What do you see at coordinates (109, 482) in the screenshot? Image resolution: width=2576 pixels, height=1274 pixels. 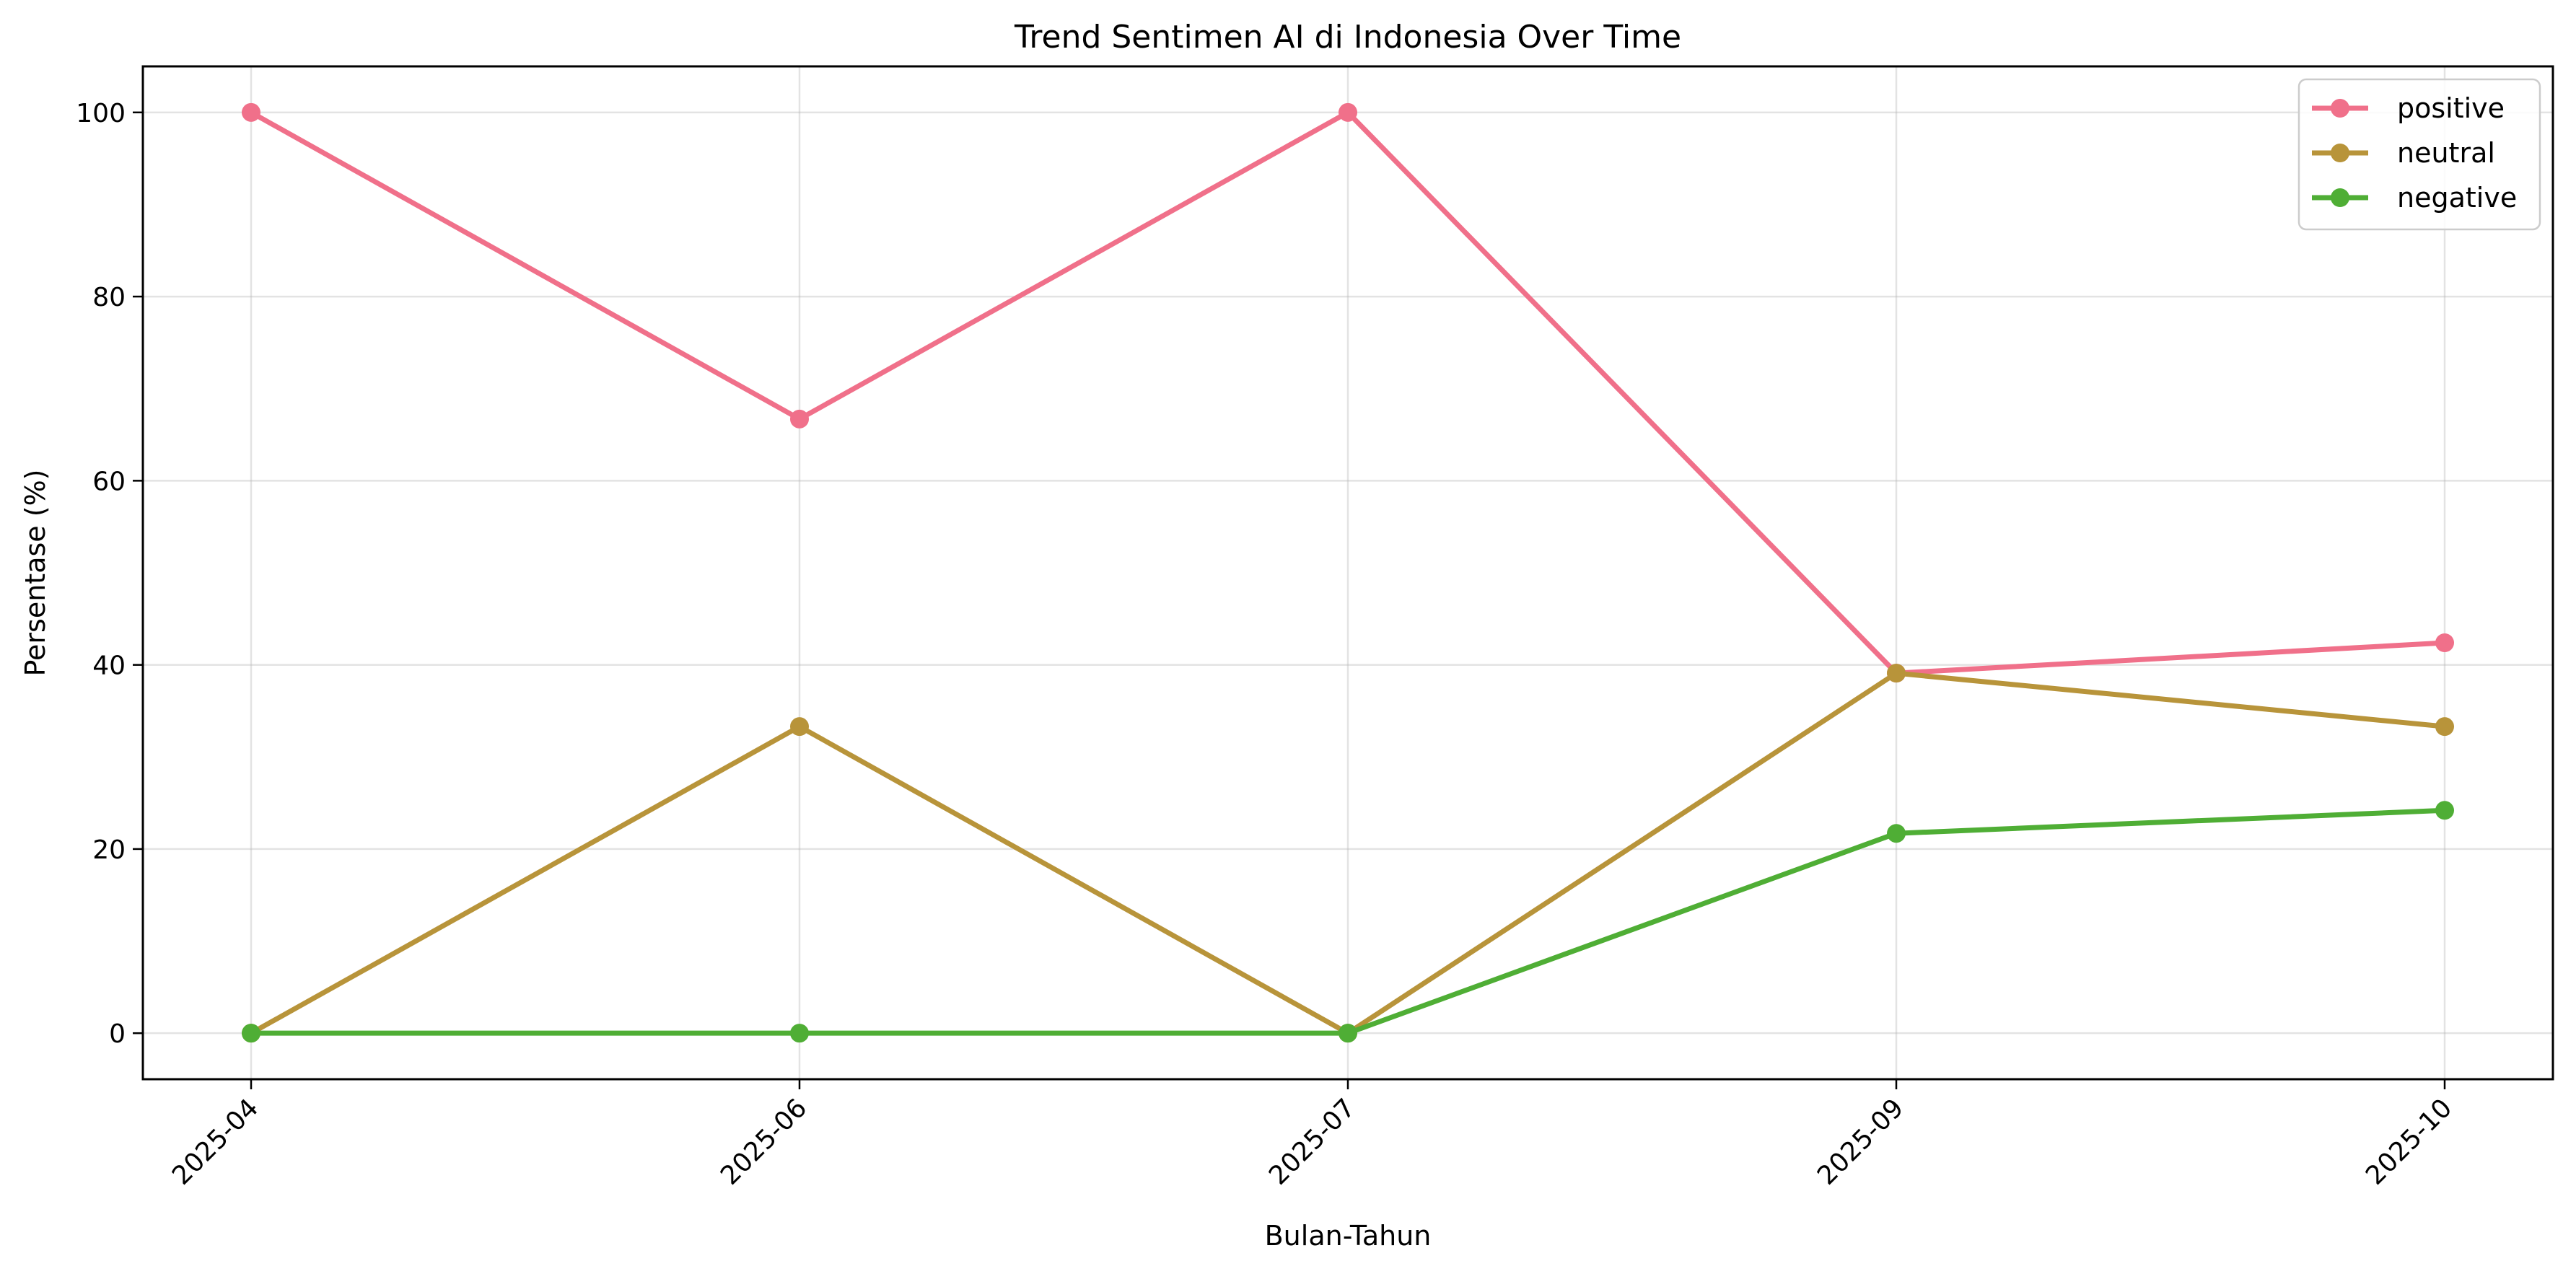 I see `y-tick-label: 60` at bounding box center [109, 482].